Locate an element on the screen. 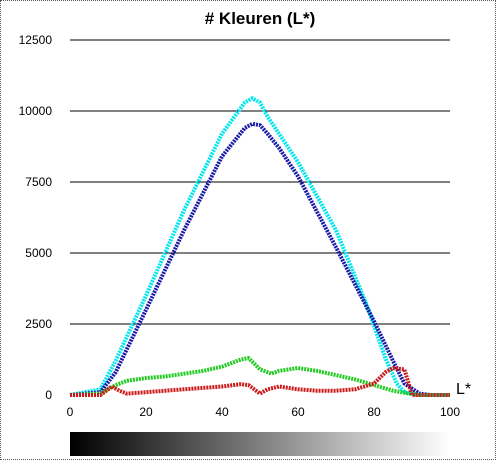 Image resolution: width=496 pixels, height=460 pixels. x-tick-label: 20 is located at coordinates (146, 412).